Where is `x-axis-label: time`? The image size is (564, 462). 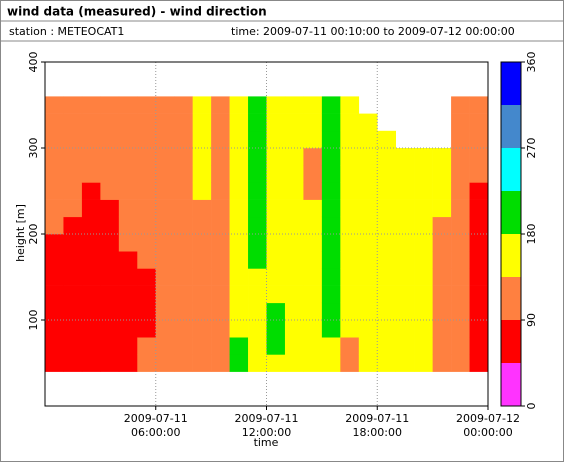 x-axis-label: time is located at coordinates (266, 442).